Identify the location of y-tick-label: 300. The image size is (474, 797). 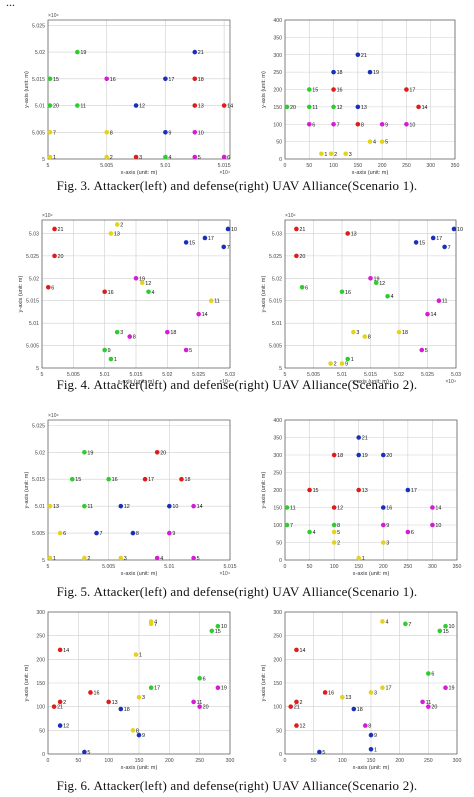
(40, 613).